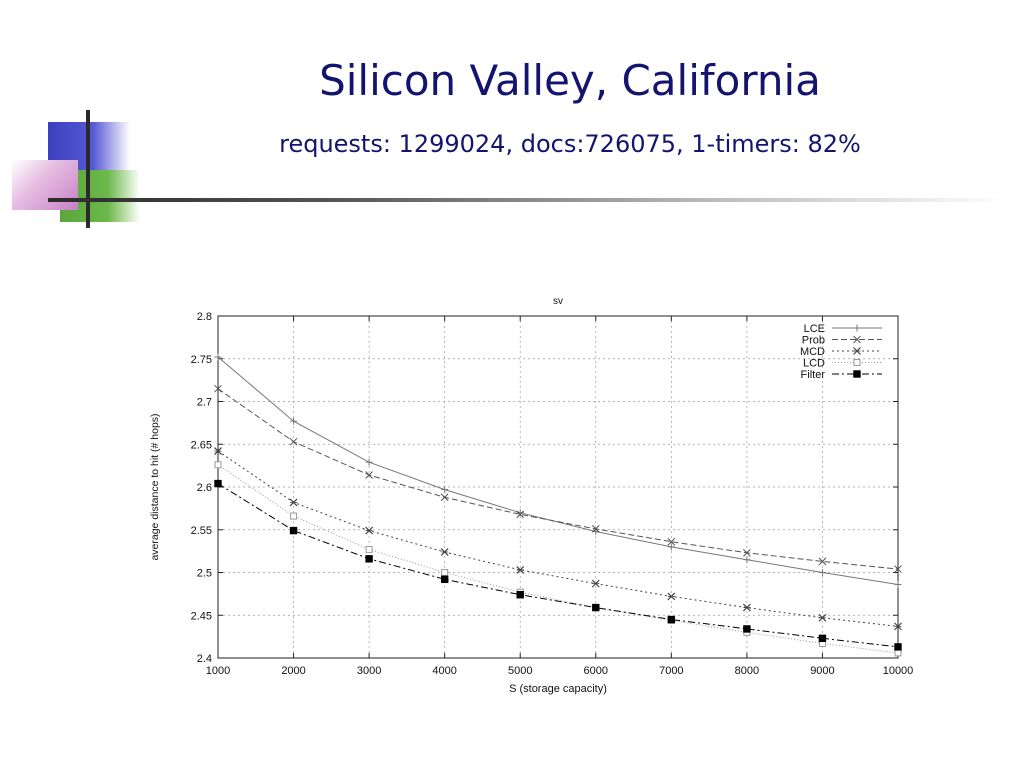  What do you see at coordinates (558, 689) in the screenshot?
I see `x-axis-label: S (storage capacity)` at bounding box center [558, 689].